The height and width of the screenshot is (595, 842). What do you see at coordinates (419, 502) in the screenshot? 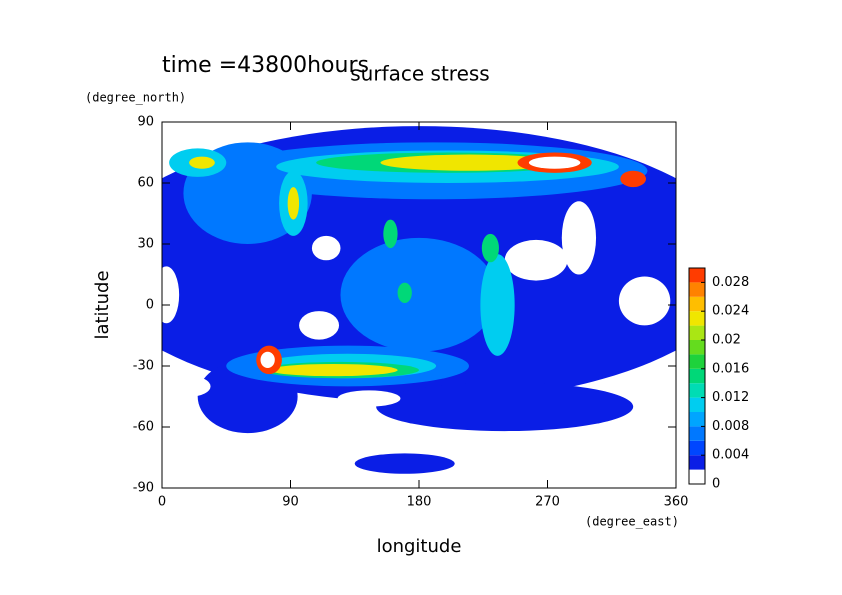
I see `x-tick-label: 180` at bounding box center [419, 502].